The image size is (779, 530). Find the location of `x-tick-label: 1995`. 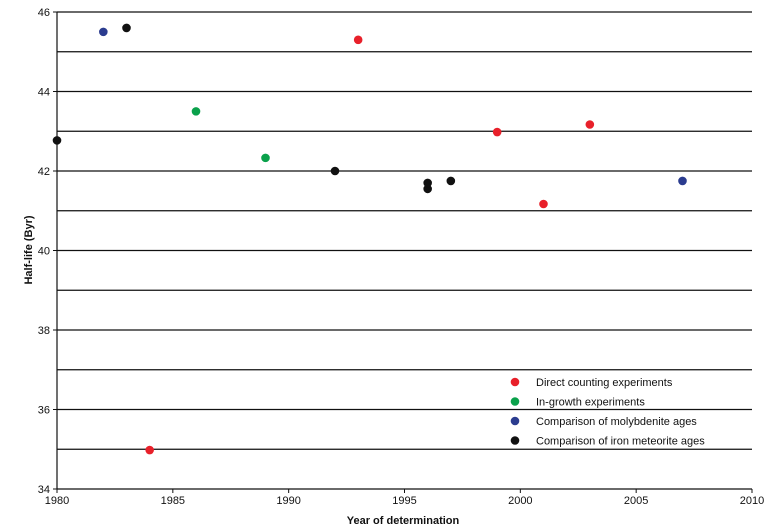

x-tick-label: 1995 is located at coordinates (404, 501).